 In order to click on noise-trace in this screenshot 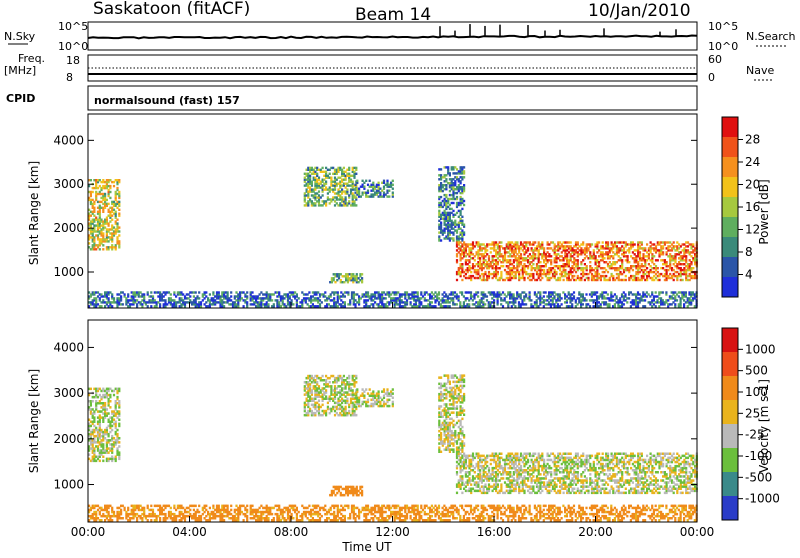, I will do `click(392, 31)`.